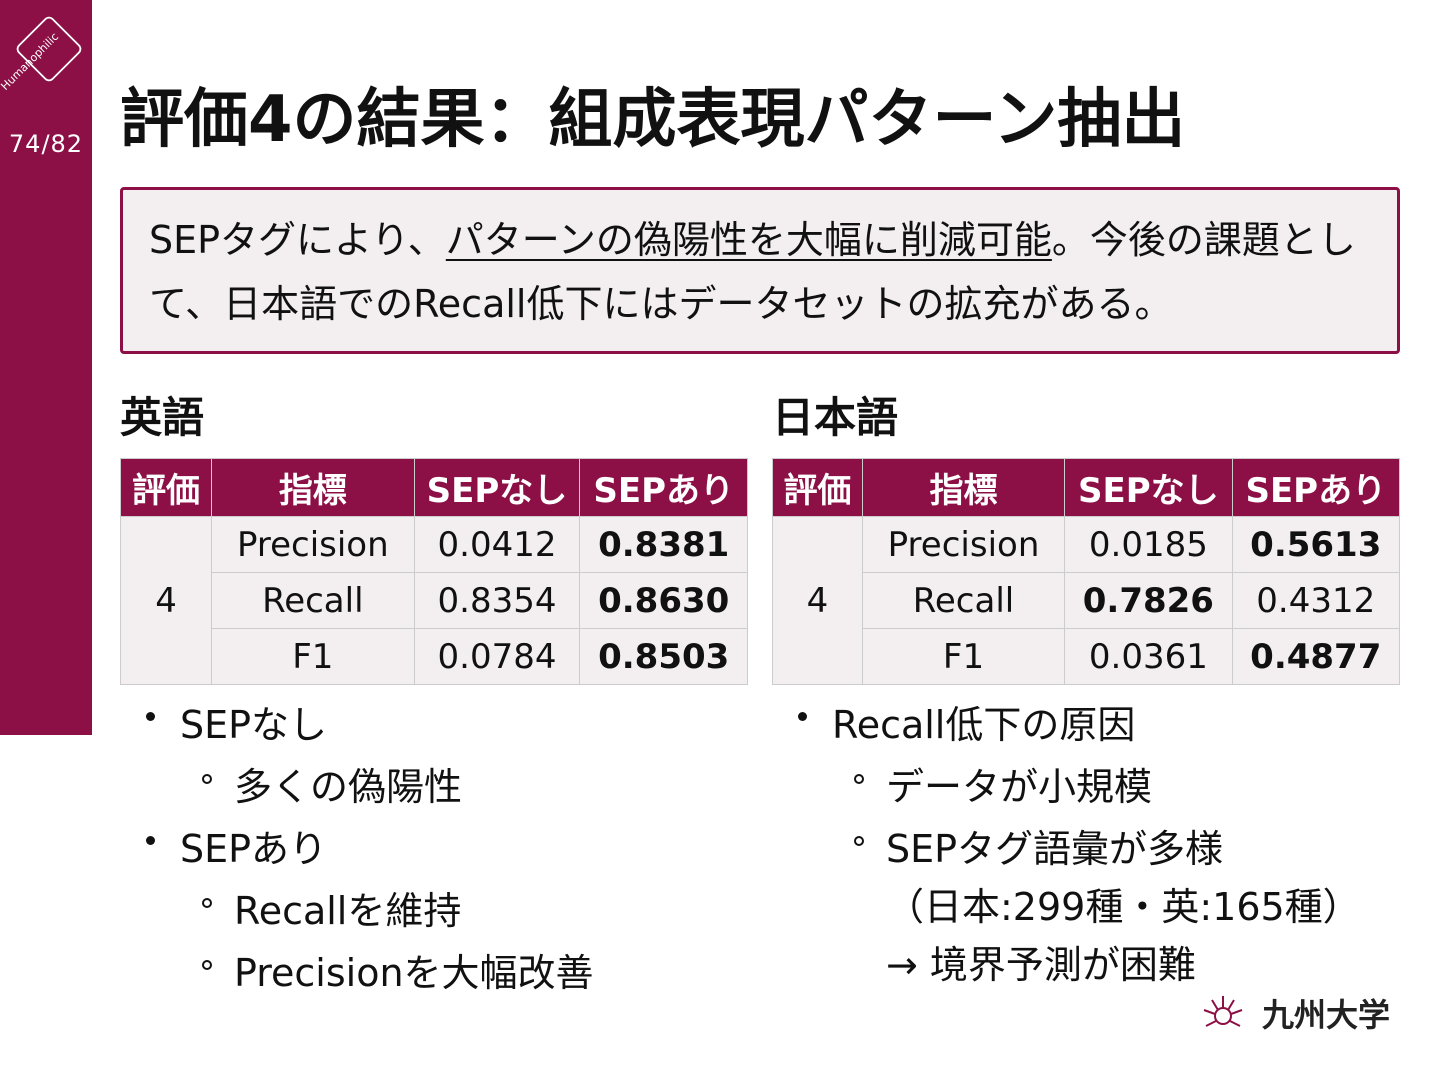 This screenshot has width=1440, height=1080. Describe the element at coordinates (835, 417) in the screenshot. I see `section-heading: 日本語` at that location.